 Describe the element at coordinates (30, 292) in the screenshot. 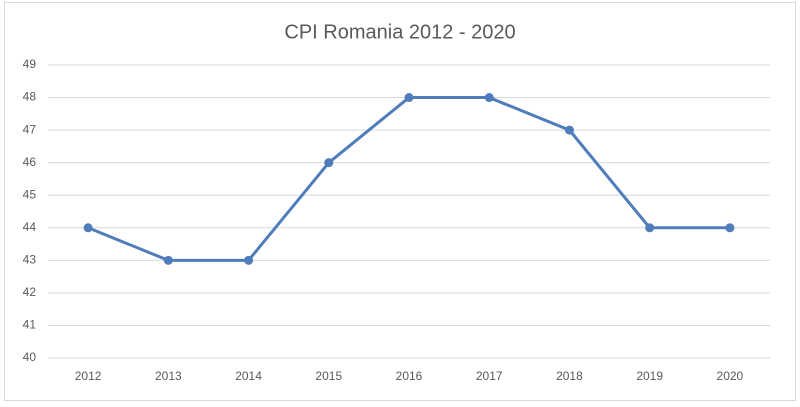

I see `y-tick-label: 42` at that location.